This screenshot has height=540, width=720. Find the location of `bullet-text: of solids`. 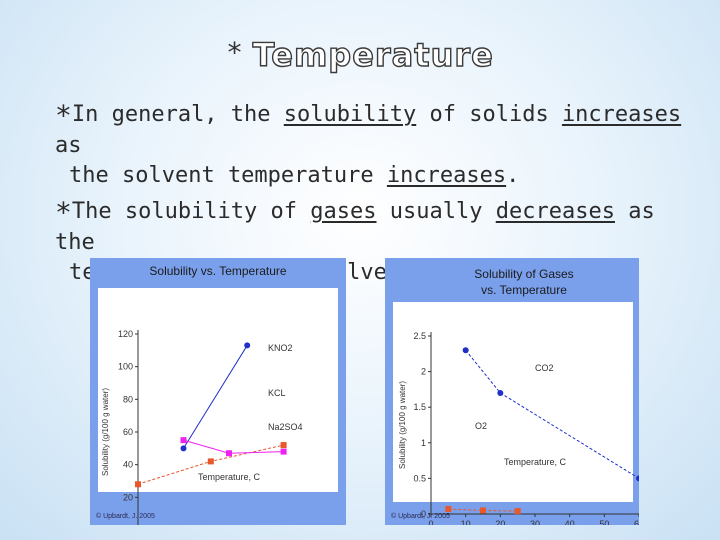

bullet-text: of solids is located at coordinates (489, 114).